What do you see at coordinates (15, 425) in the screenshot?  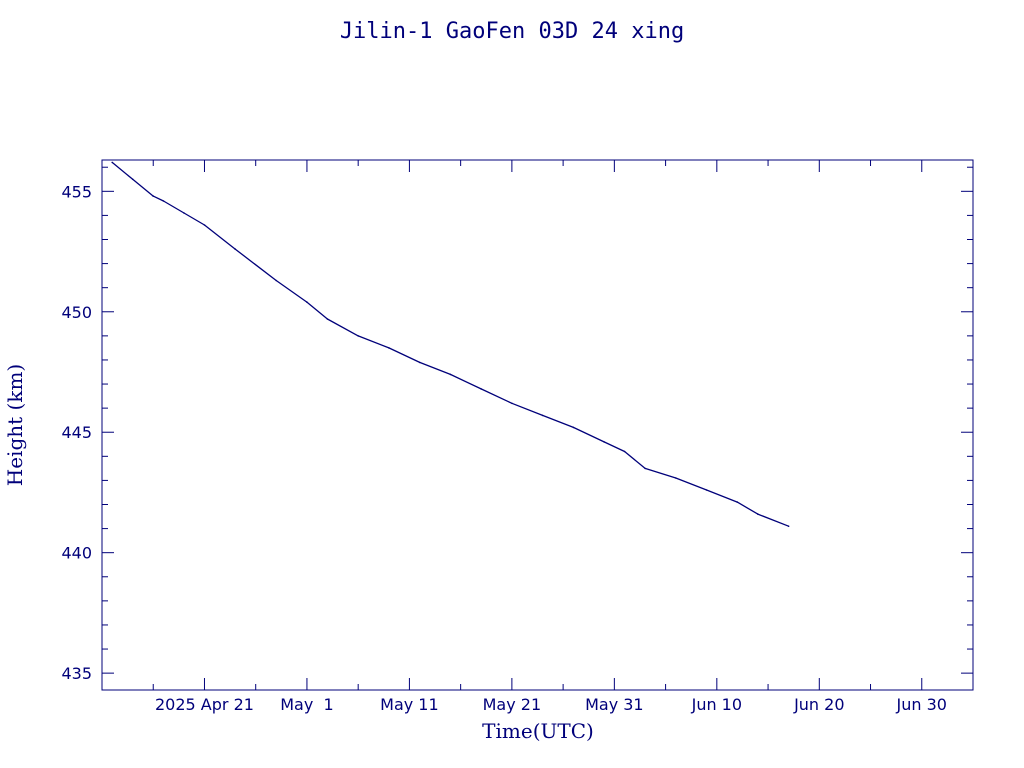 I see `y-axis-label: Height (km)` at bounding box center [15, 425].